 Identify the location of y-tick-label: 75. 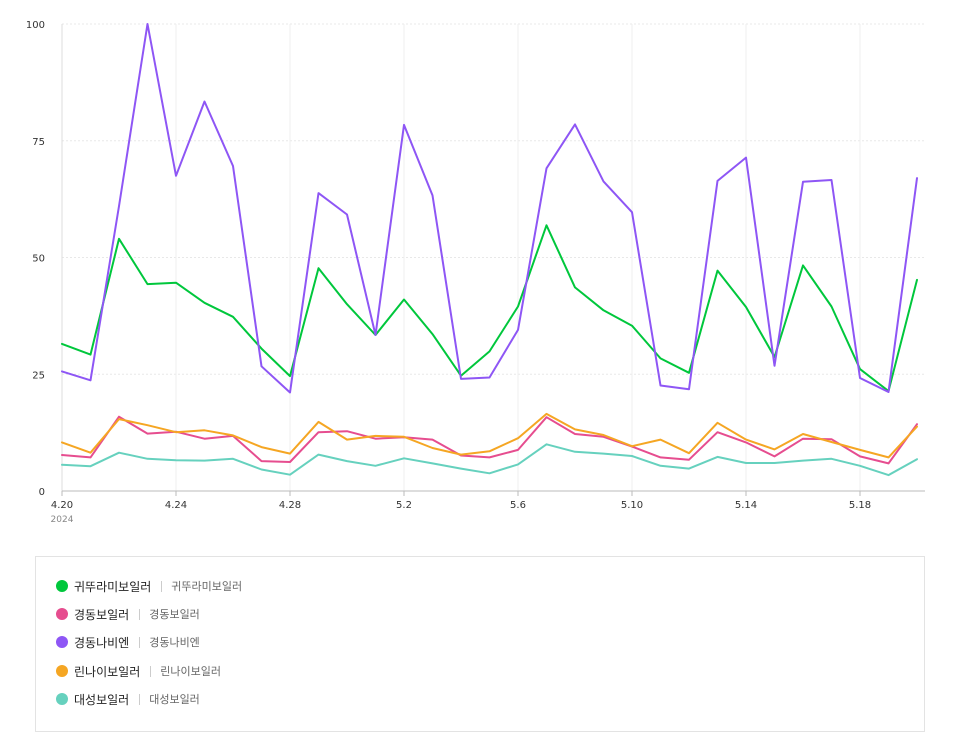
(38, 142).